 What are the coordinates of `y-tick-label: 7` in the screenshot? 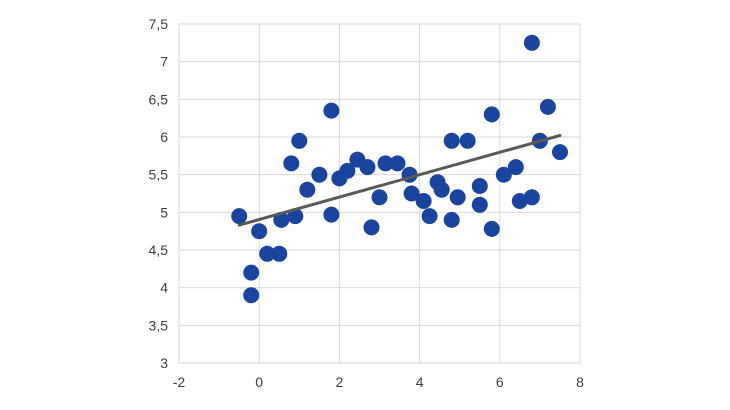 It's located at (164, 62).